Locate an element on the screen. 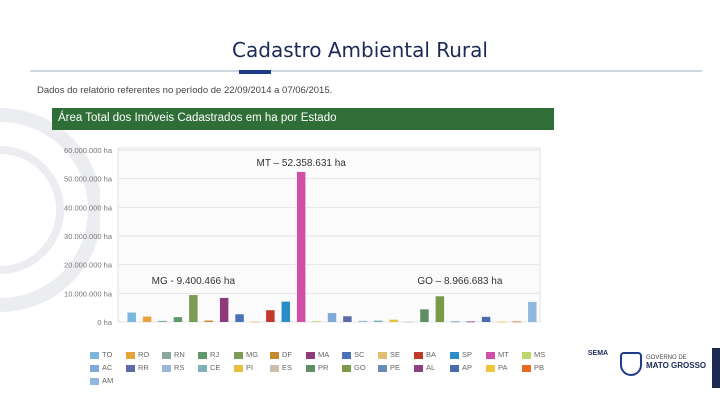 This screenshot has width=720, height=405. footer-logos: SEMA GOVERNO DE MATO GROSSO is located at coordinates (650, 365).